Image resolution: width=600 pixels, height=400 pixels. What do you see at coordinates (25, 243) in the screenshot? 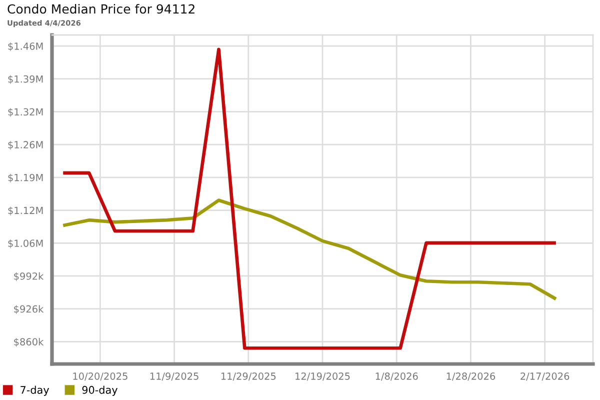
I see `y-tick-label: $1.06M` at bounding box center [25, 243].